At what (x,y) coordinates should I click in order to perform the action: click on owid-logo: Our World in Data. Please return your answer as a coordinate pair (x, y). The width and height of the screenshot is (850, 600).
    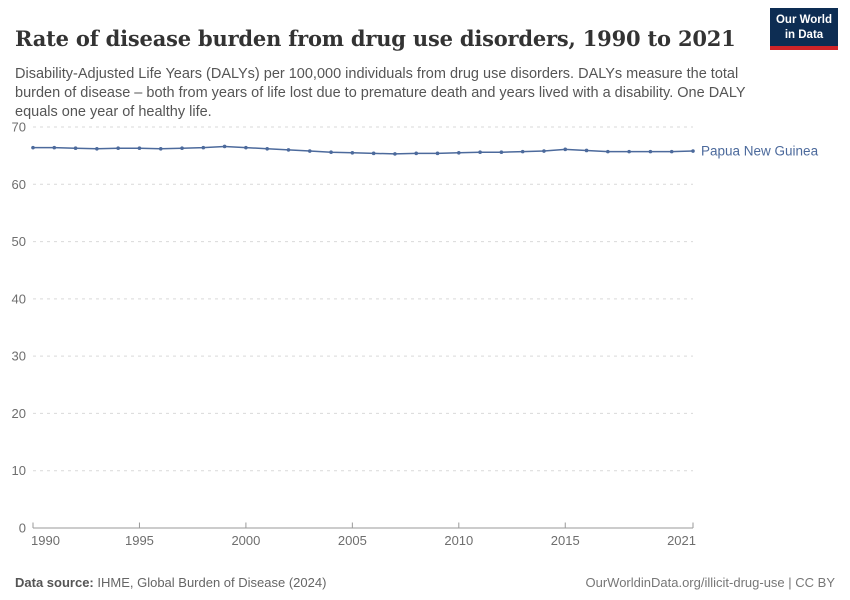
    Looking at the image, I should click on (804, 29).